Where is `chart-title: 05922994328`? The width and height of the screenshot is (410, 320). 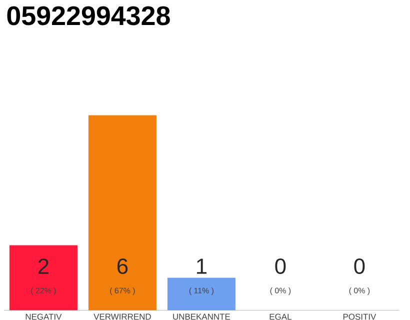 chart-title: 05922994328 is located at coordinates (88, 16).